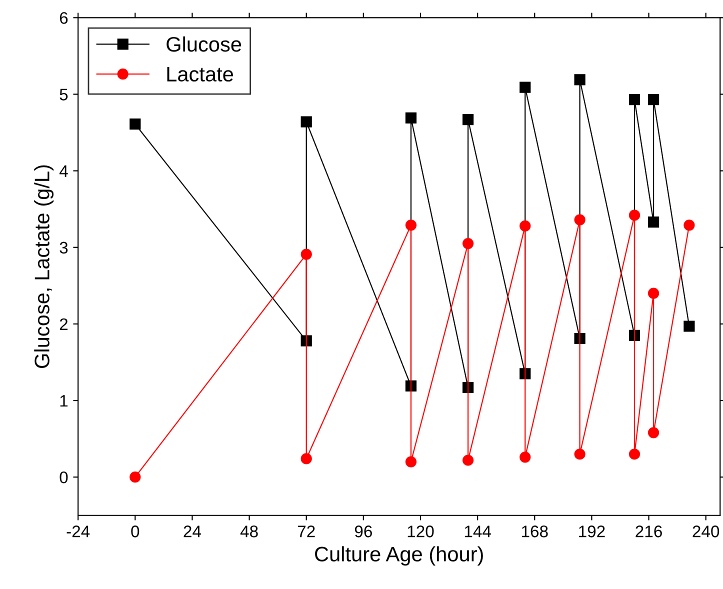 The height and width of the screenshot is (589, 723). Describe the element at coordinates (63, 171) in the screenshot. I see `y-tick-label: 4` at that location.